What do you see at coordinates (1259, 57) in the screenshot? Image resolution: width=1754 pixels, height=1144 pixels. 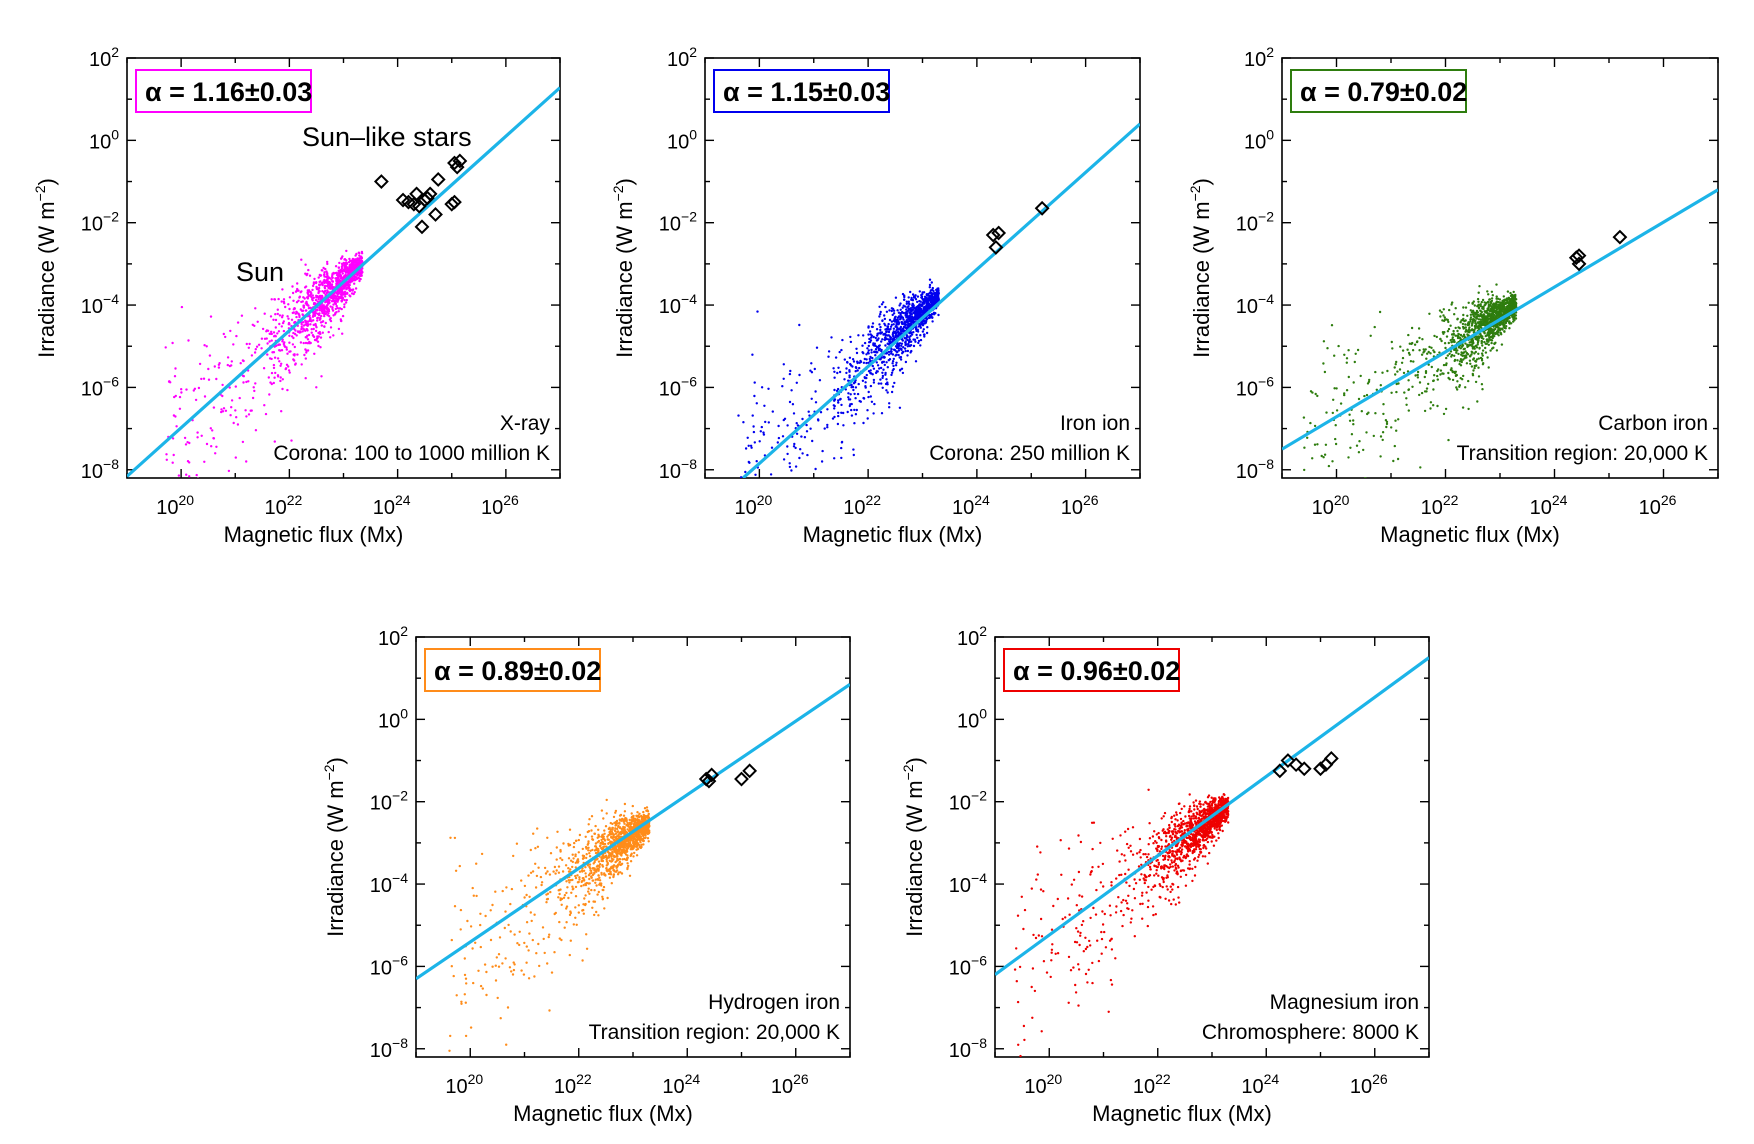 I see `y-tick-label: 102` at bounding box center [1259, 57].